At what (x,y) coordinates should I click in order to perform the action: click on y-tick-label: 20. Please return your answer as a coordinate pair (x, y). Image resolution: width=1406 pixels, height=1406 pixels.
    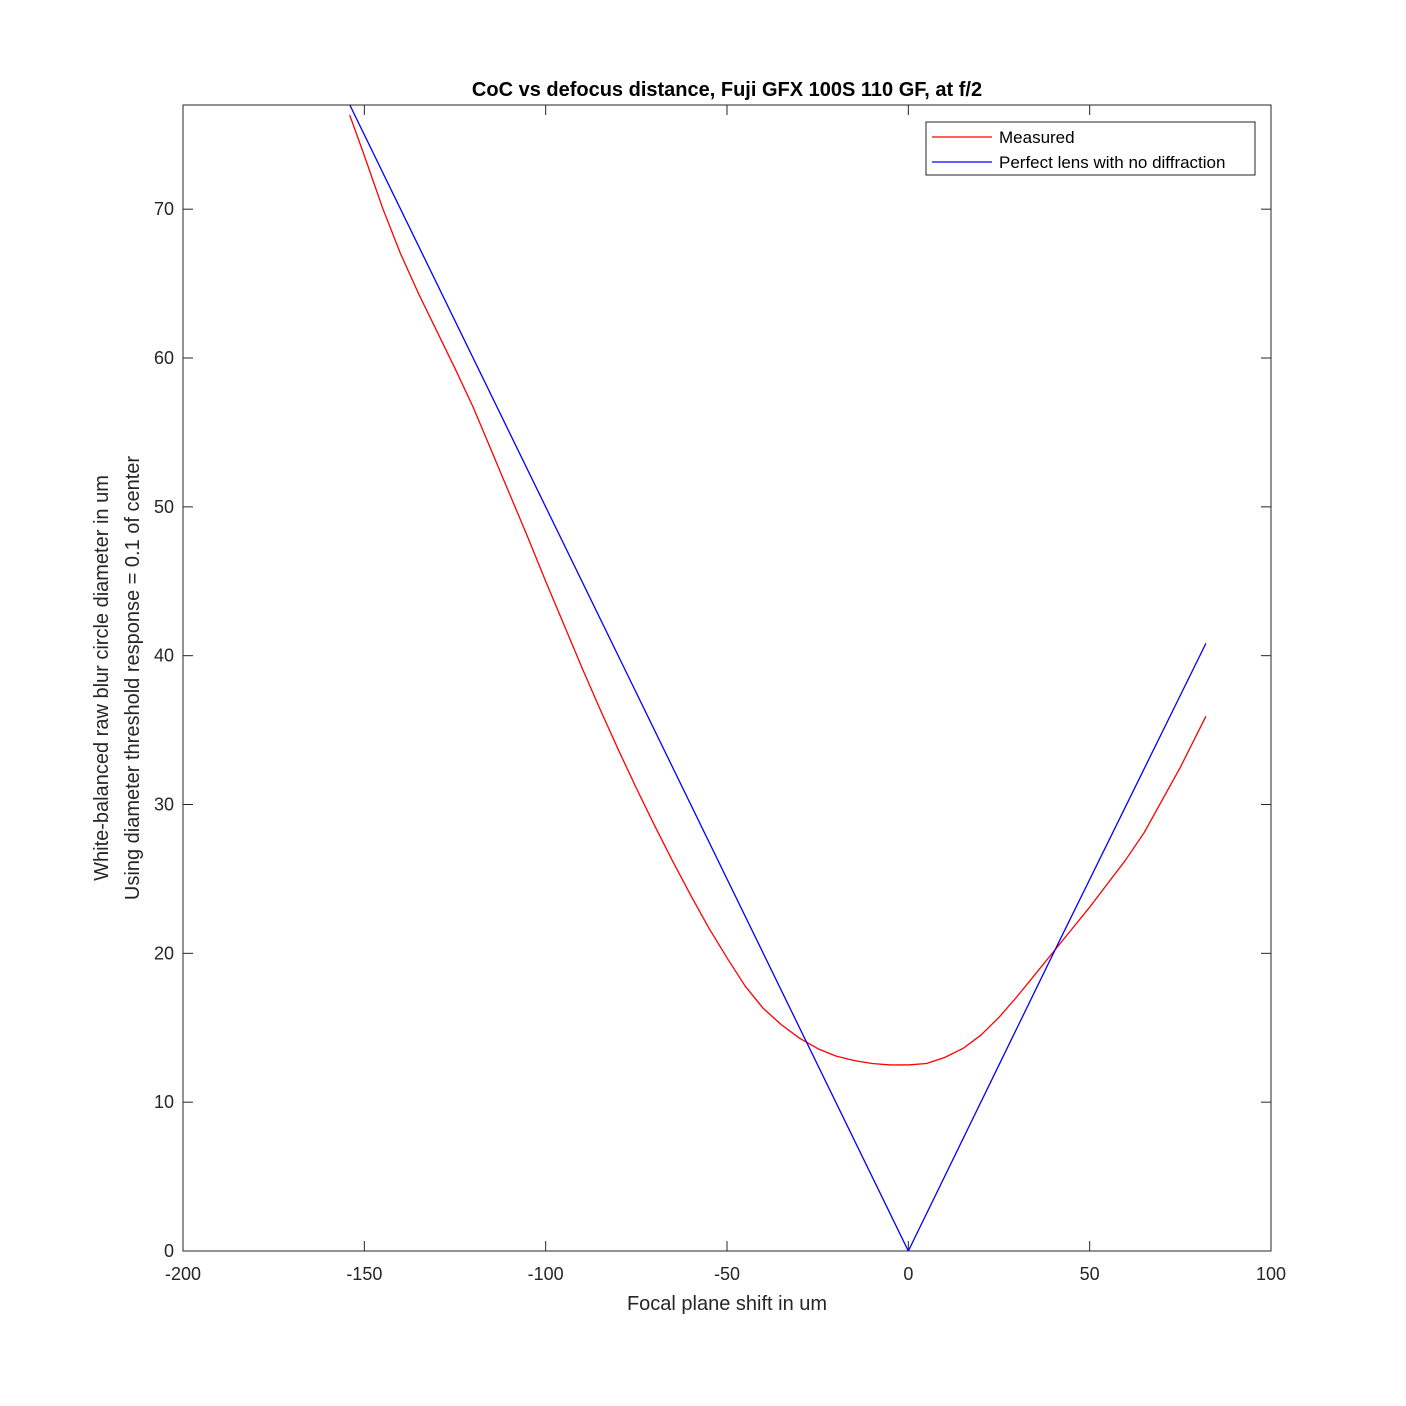
    Looking at the image, I should click on (164, 953).